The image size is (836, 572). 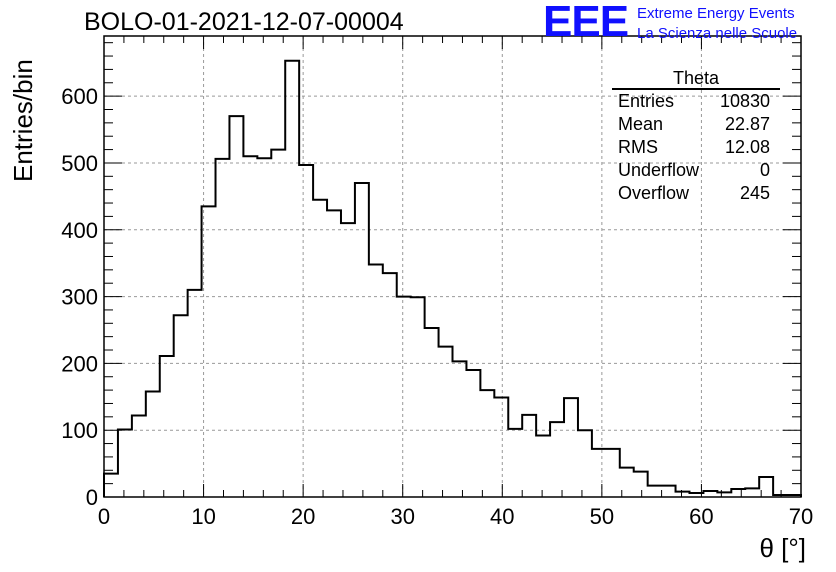 What do you see at coordinates (79, 163) in the screenshot?
I see `y-tick-label: 500` at bounding box center [79, 163].